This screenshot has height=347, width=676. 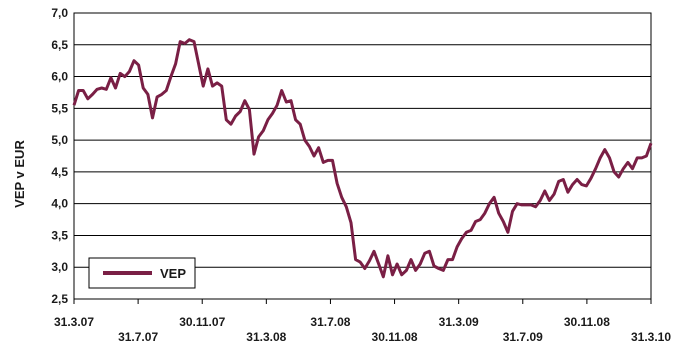 What do you see at coordinates (19, 174) in the screenshot?
I see `y-axis-title: VEP v EUR` at bounding box center [19, 174].